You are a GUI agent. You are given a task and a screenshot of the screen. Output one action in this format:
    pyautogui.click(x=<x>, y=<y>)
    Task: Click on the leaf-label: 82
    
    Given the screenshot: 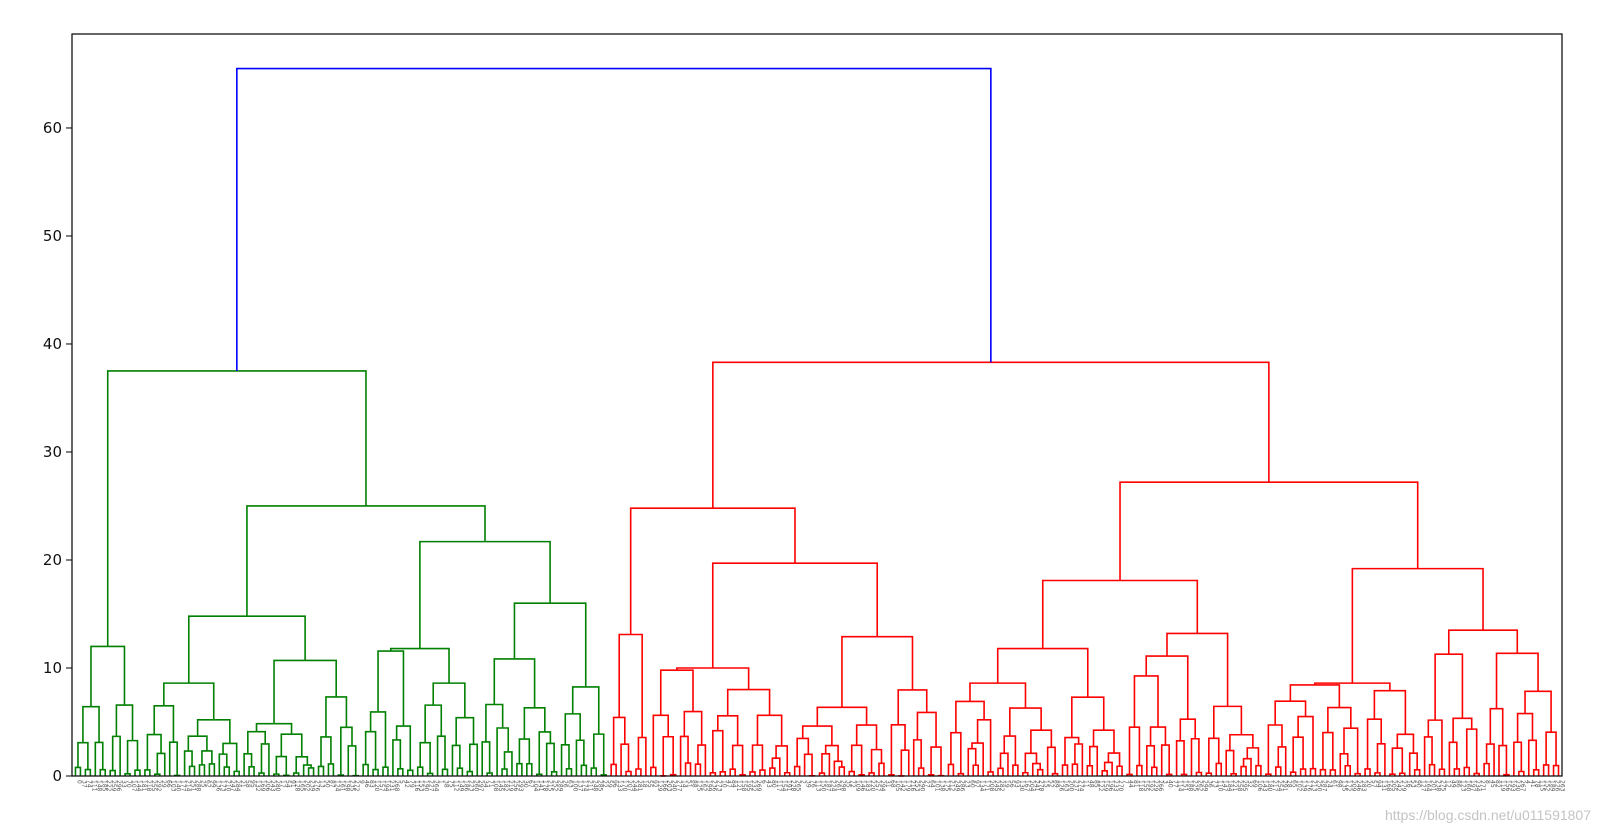 What is the action you would take?
    pyautogui.click(x=1497, y=784)
    